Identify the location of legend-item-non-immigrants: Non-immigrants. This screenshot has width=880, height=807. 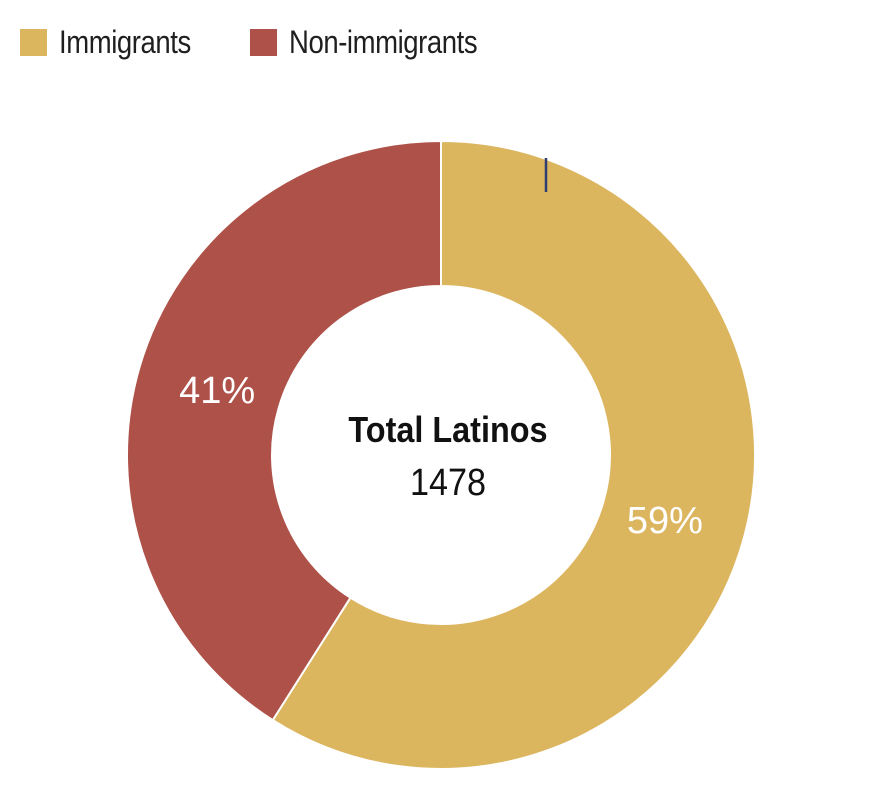
(379, 42).